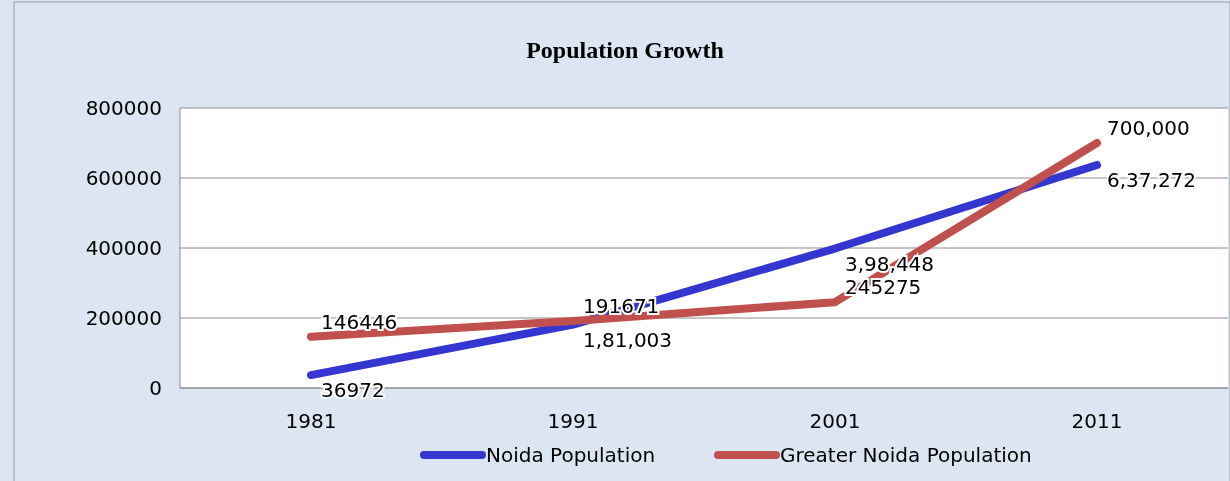 The width and height of the screenshot is (1230, 481). What do you see at coordinates (1097, 421) in the screenshot?
I see `x-tick-label: 2011` at bounding box center [1097, 421].